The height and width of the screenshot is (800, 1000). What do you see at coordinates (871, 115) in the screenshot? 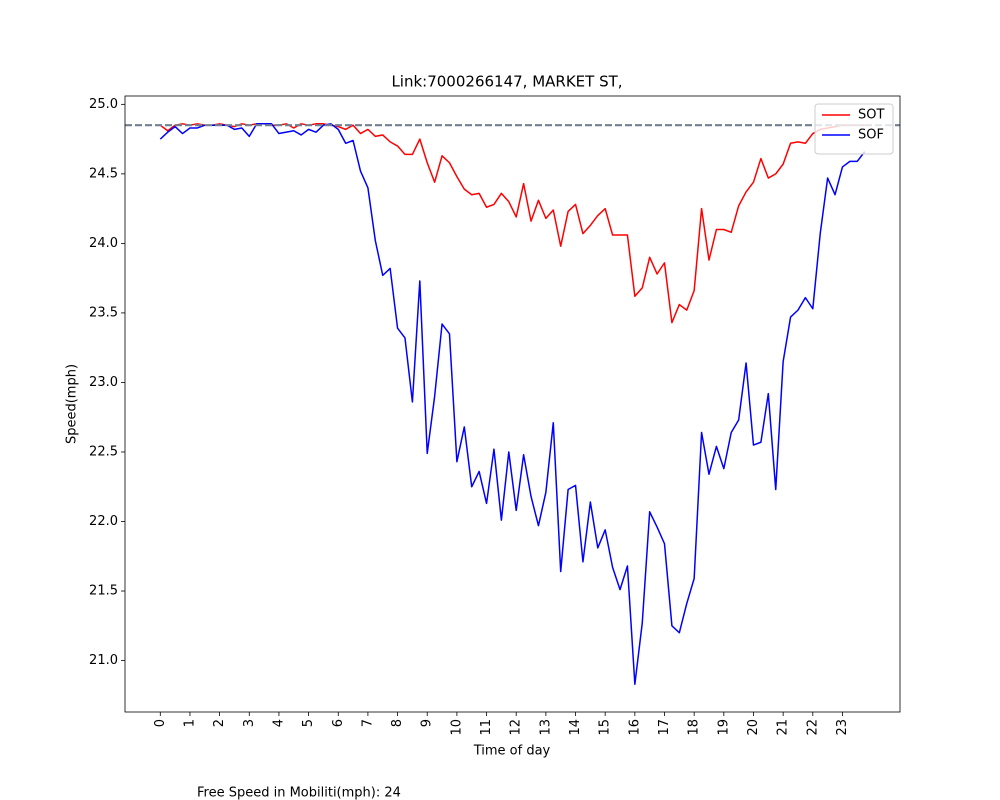
I see `legend-label: SOT` at bounding box center [871, 115].